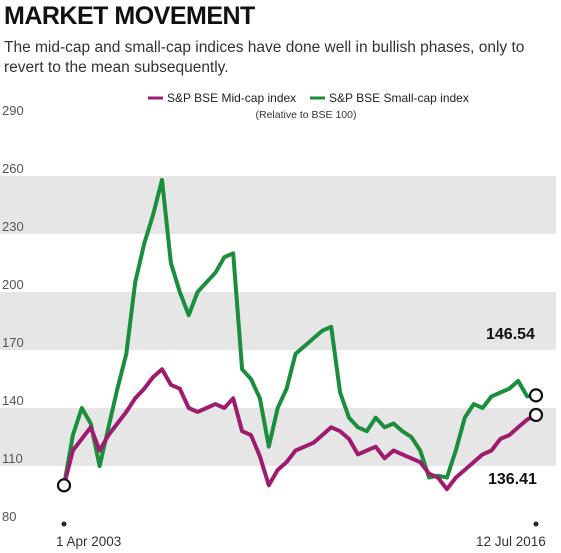 This screenshot has width=561, height=553. I want to click on start-marker, so click(64, 485).